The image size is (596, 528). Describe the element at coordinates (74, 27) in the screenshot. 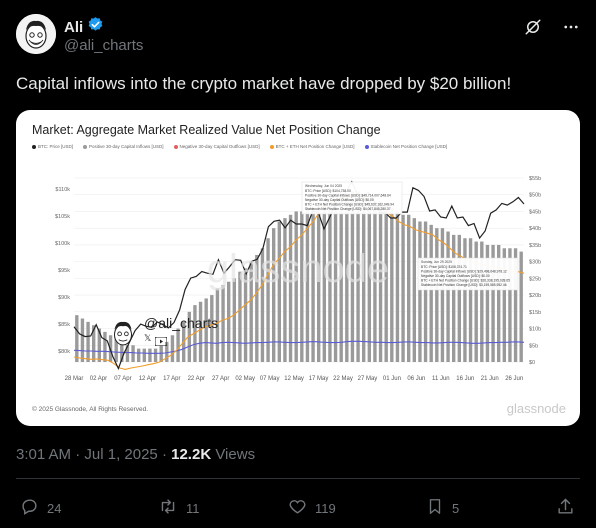

I see `author-name: Ali` at that location.